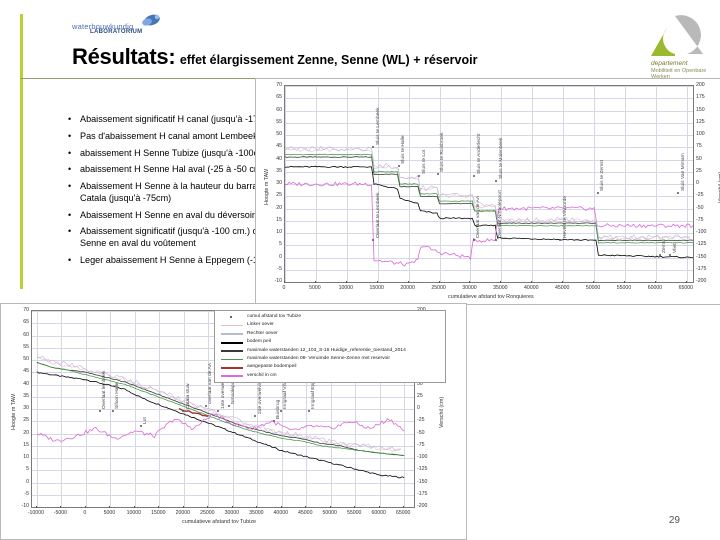 This screenshot has width=720, height=540. Describe the element at coordinates (665, 246) in the screenshot. I see `station-label: Zemst` at that location.